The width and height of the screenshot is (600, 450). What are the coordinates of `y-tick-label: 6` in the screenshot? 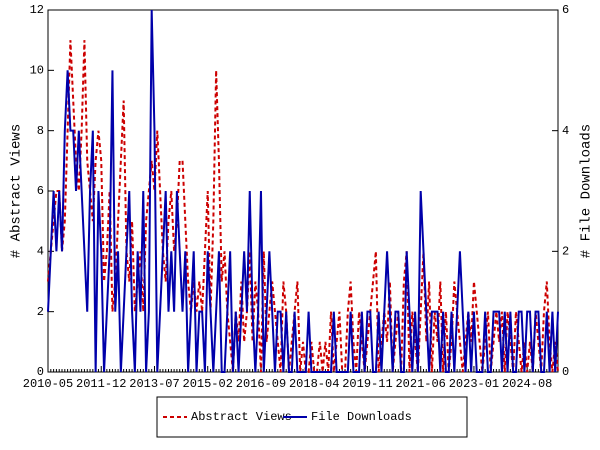 It's located at (40, 191).